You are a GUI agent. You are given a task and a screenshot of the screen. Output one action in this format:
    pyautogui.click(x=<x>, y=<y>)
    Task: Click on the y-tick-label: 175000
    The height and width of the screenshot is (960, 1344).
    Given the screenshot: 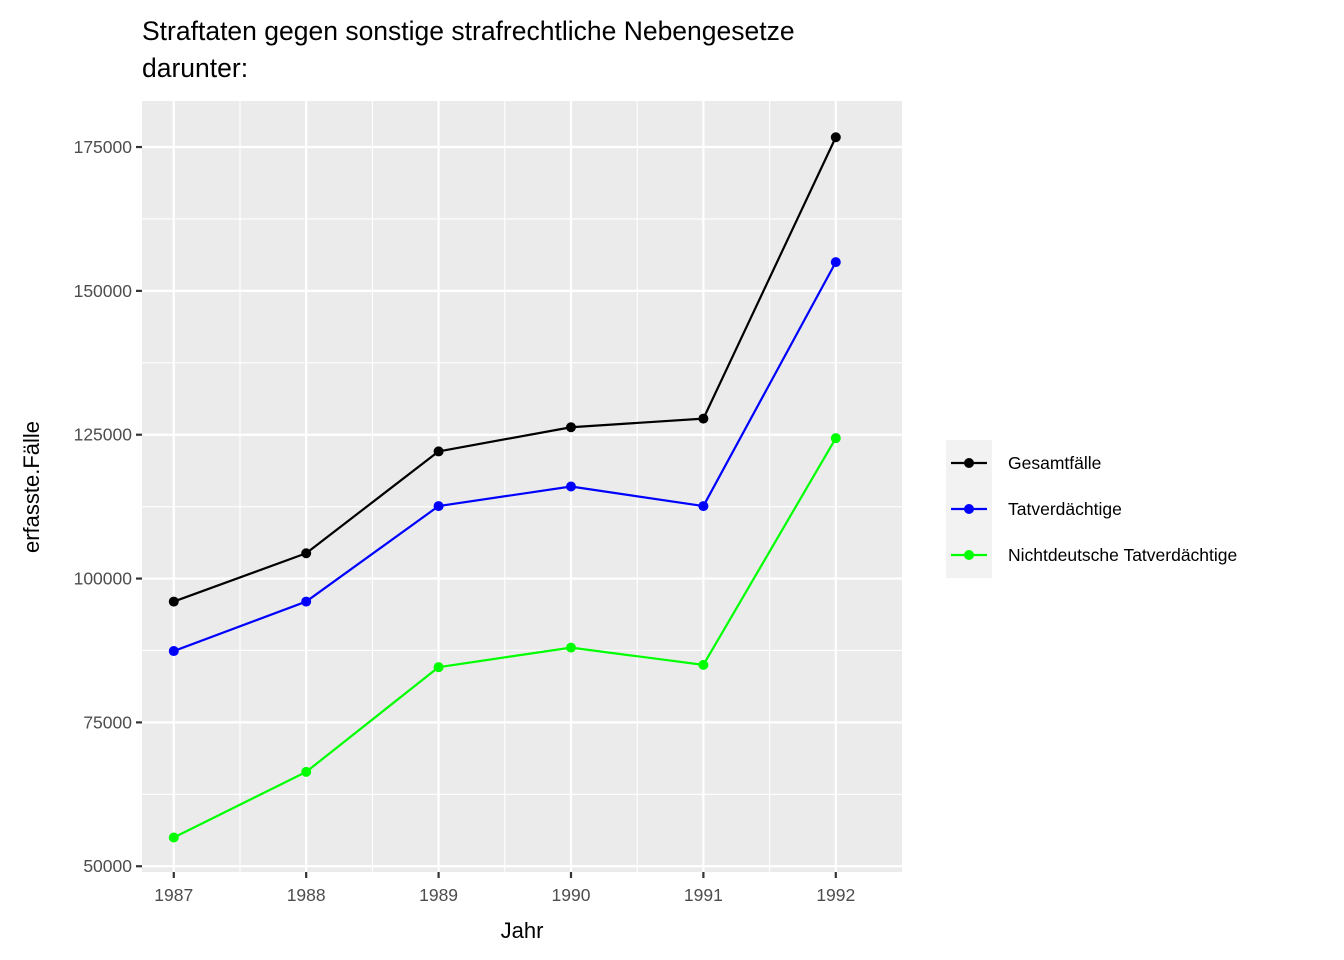 What is the action you would take?
    pyautogui.click(x=103, y=147)
    